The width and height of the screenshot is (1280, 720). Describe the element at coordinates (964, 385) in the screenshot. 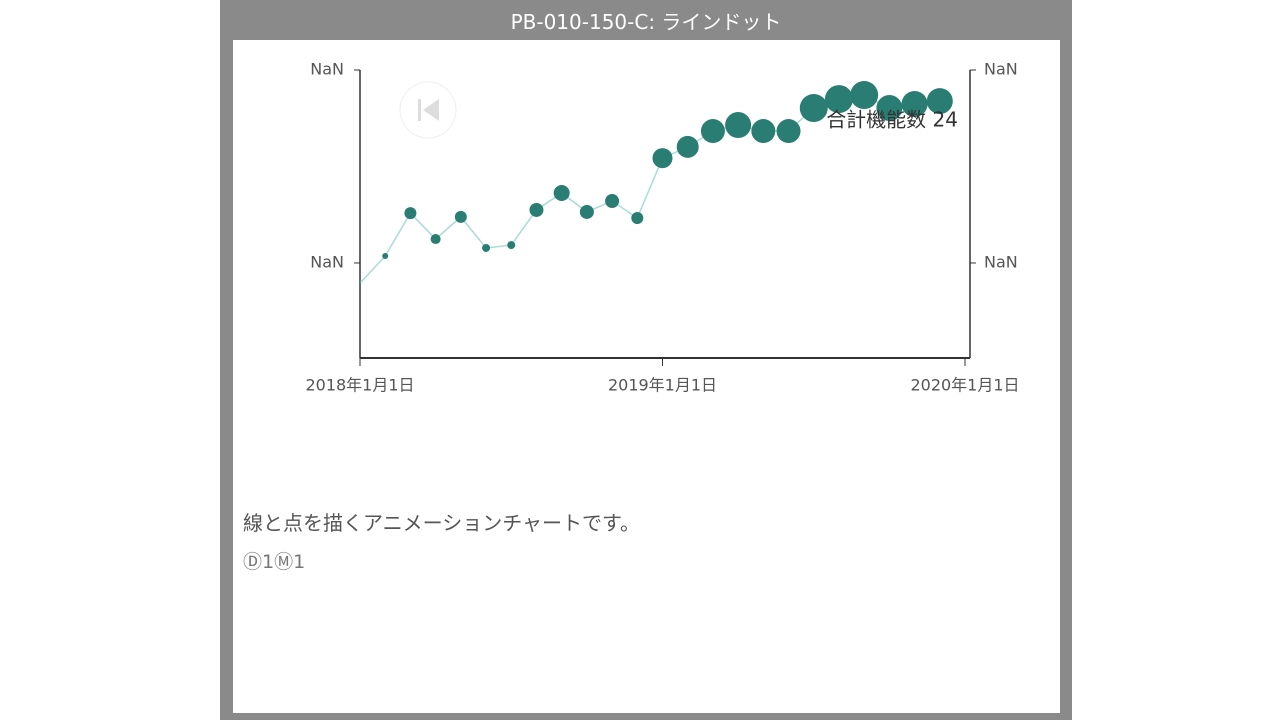

I see `x-tick-label: 2020年1月1日` at that location.